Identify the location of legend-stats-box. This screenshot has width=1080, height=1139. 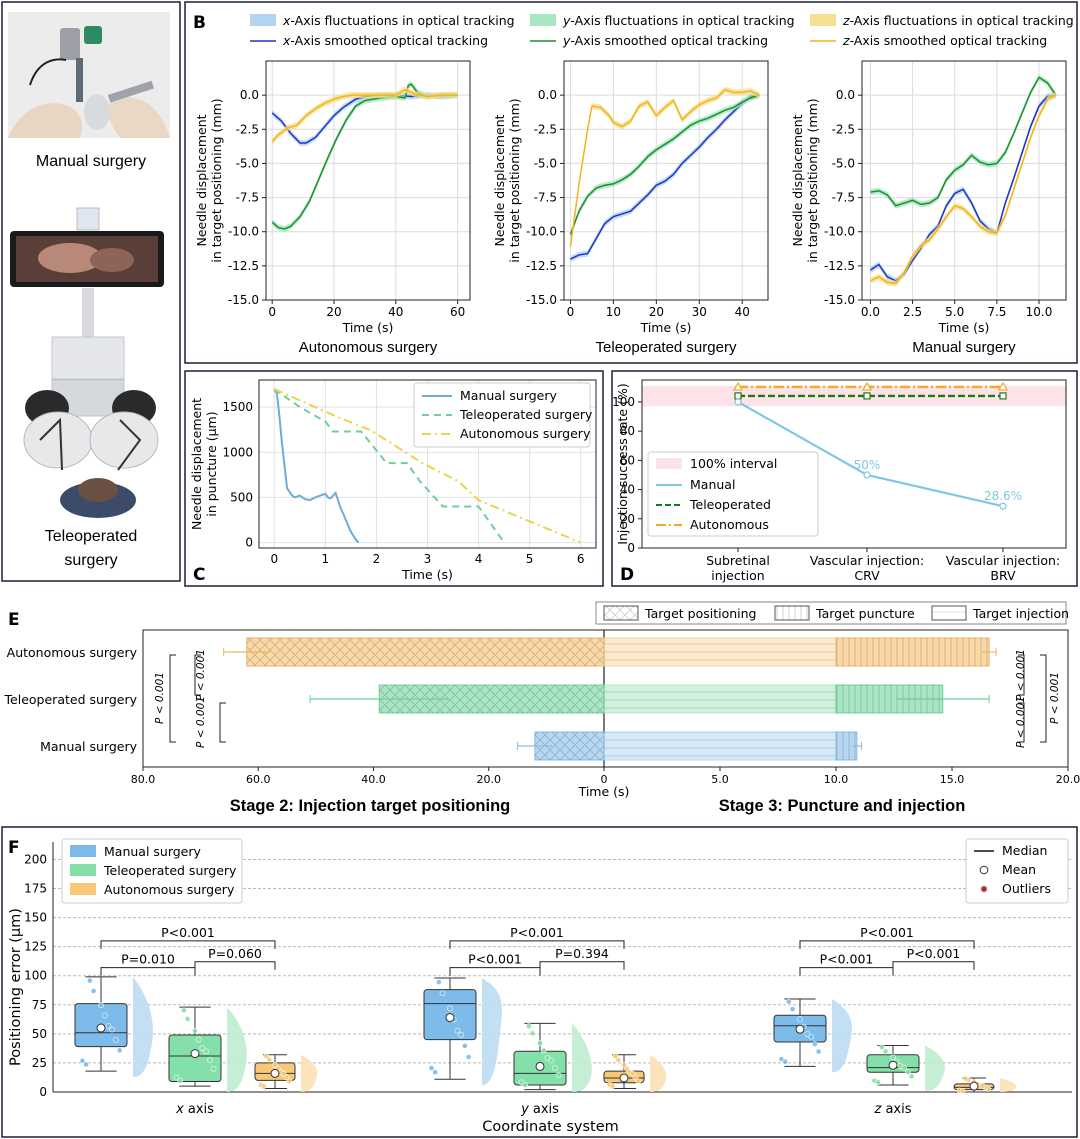
(1017, 871).